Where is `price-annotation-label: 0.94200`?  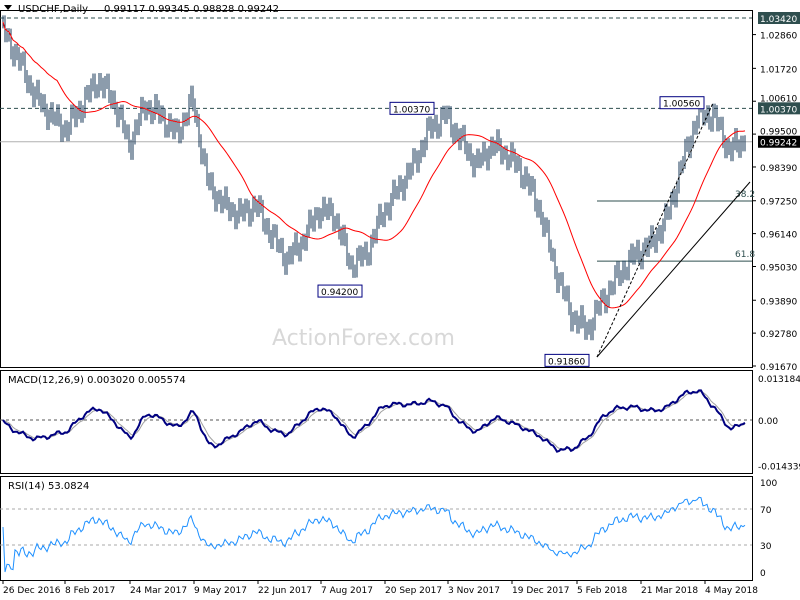 price-annotation-label: 0.94200 is located at coordinates (339, 293).